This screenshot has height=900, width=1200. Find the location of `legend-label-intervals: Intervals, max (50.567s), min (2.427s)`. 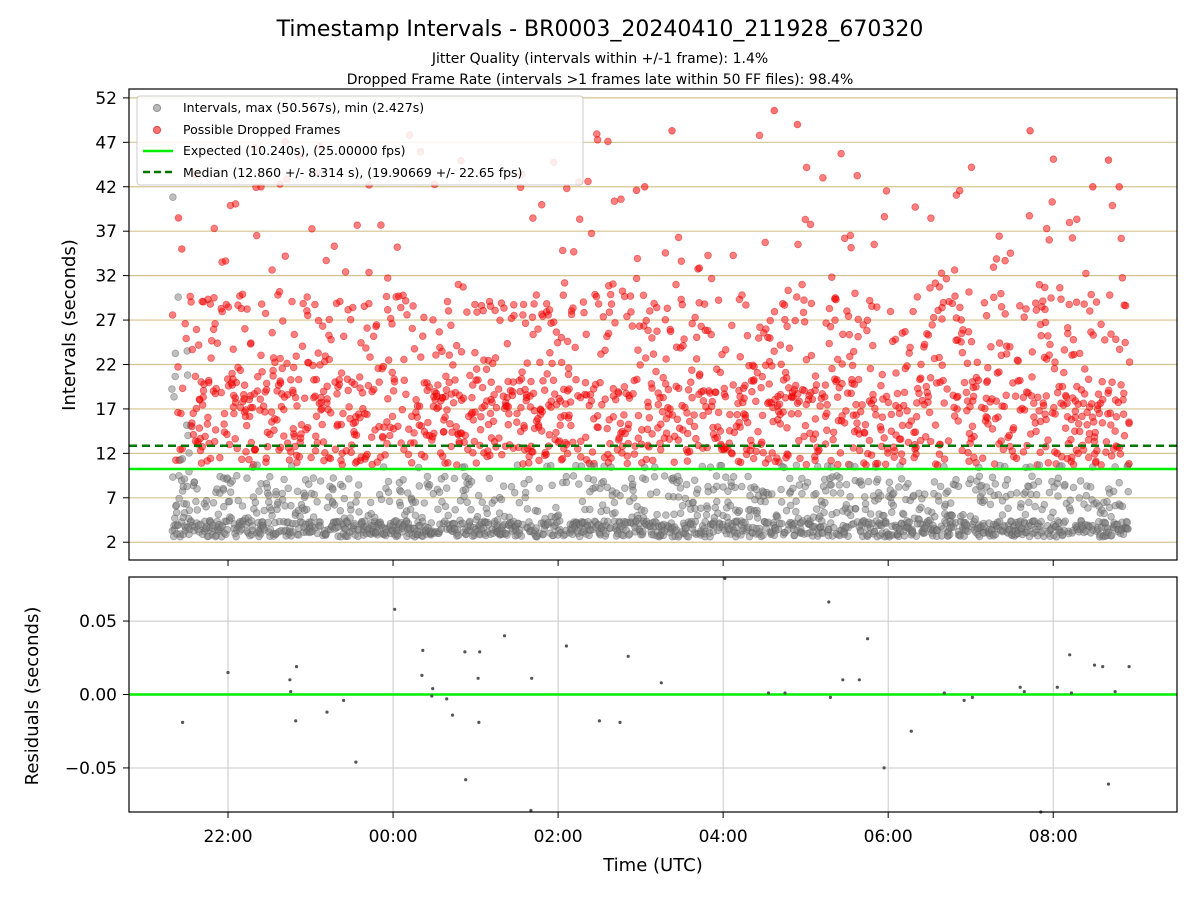

legend-label-intervals: Intervals, max (50.567s), min (2.427s) is located at coordinates (303, 107).